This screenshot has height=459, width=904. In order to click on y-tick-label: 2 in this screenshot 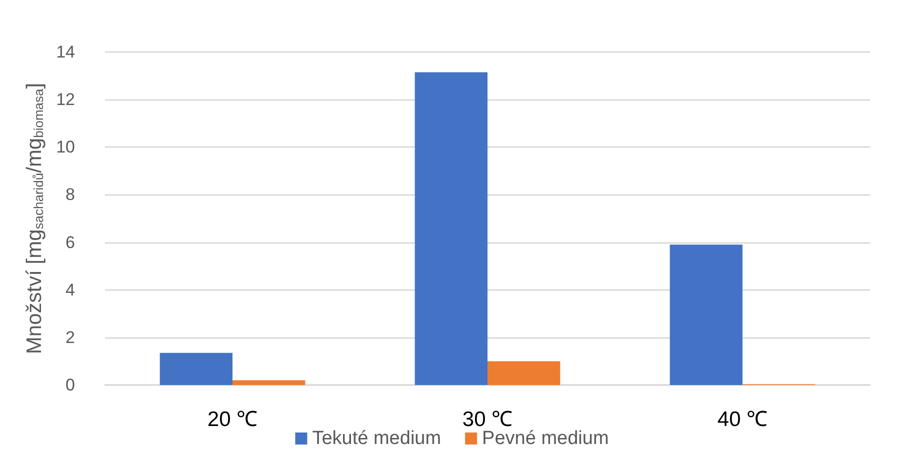, I will do `click(70, 337)`.